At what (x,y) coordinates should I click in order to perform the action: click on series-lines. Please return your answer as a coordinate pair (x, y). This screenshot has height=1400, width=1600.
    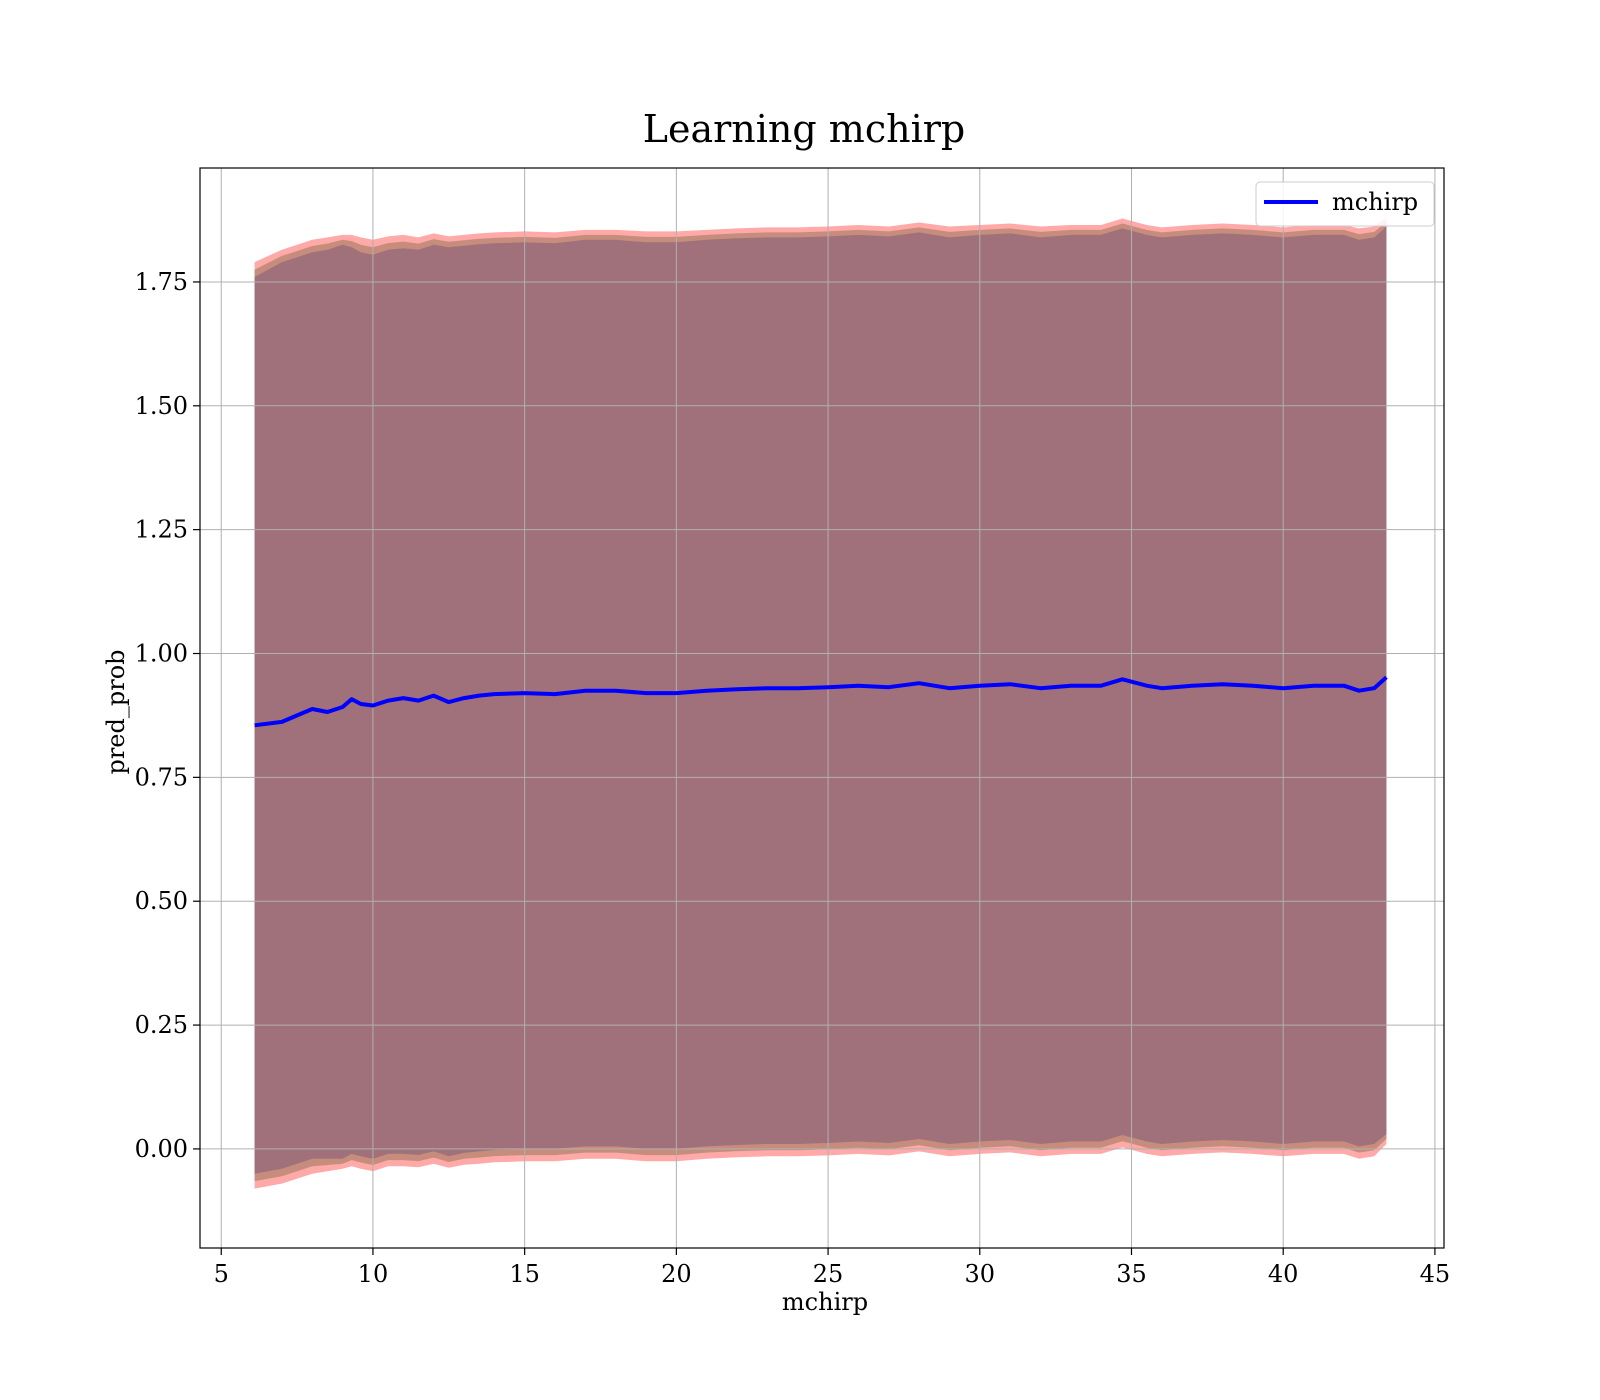
    Looking at the image, I should click on (821, 701).